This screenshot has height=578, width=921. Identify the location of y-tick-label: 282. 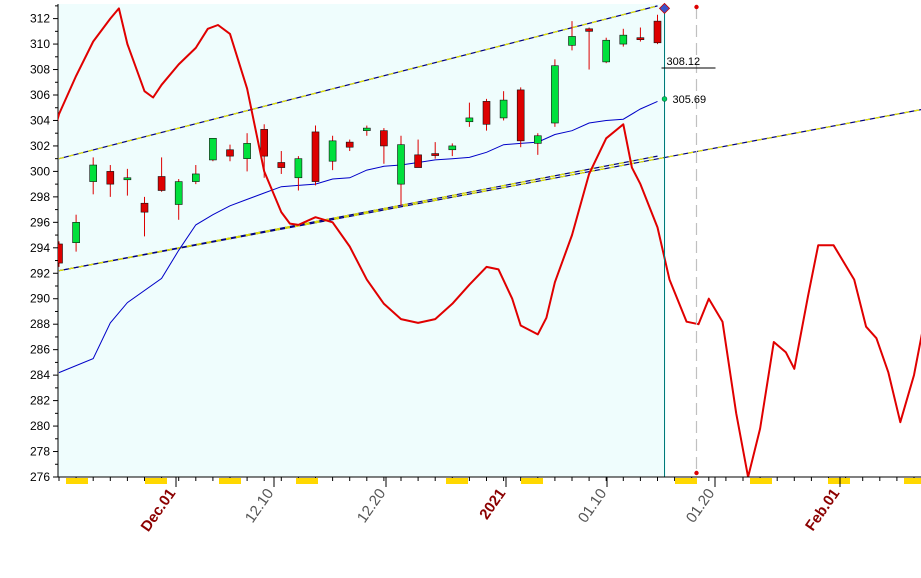
(40, 401).